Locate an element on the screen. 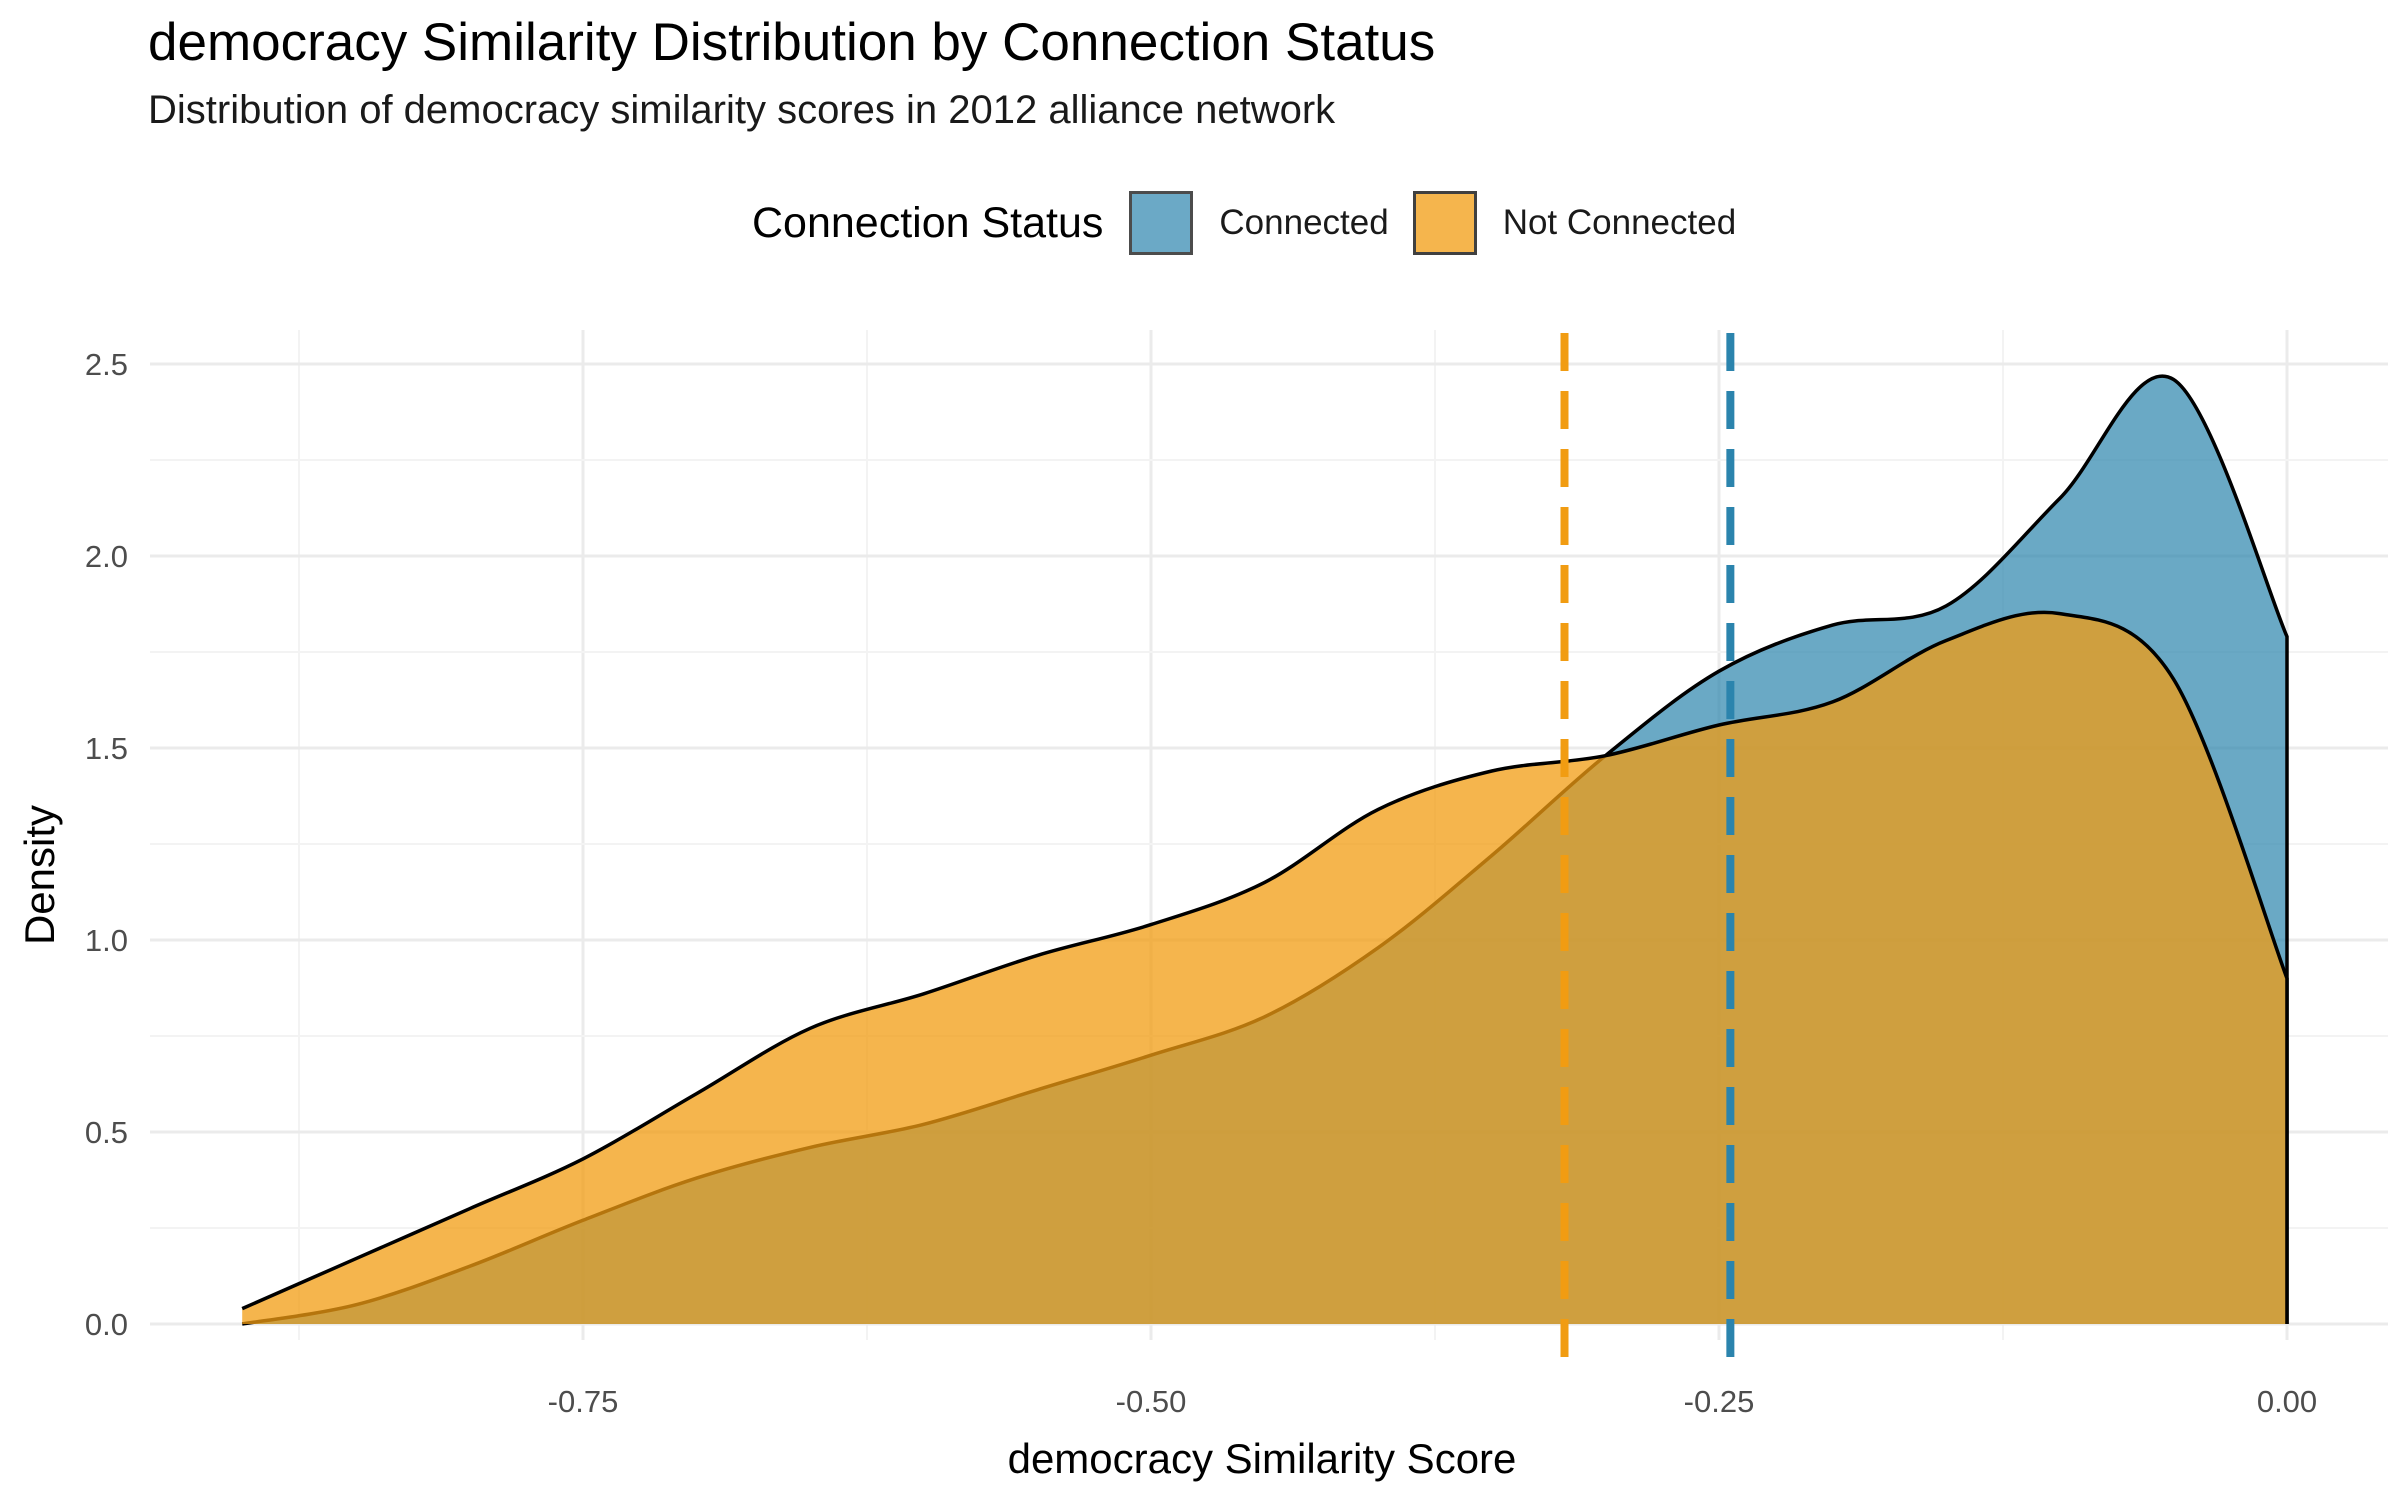 This screenshot has width=2400, height=1500. y-axis-title: Density is located at coordinates (39, 875).